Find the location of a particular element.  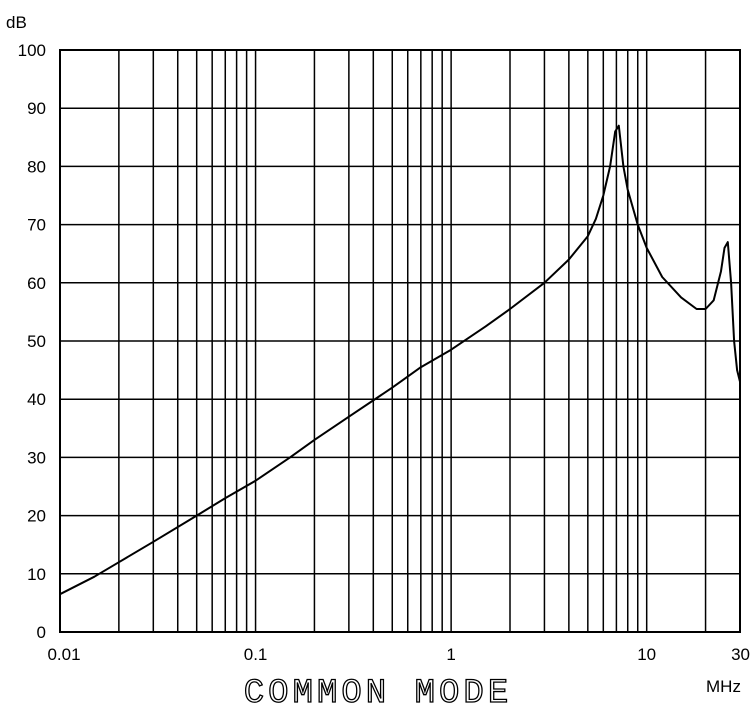

y-tick-label: 0 is located at coordinates (41, 632).